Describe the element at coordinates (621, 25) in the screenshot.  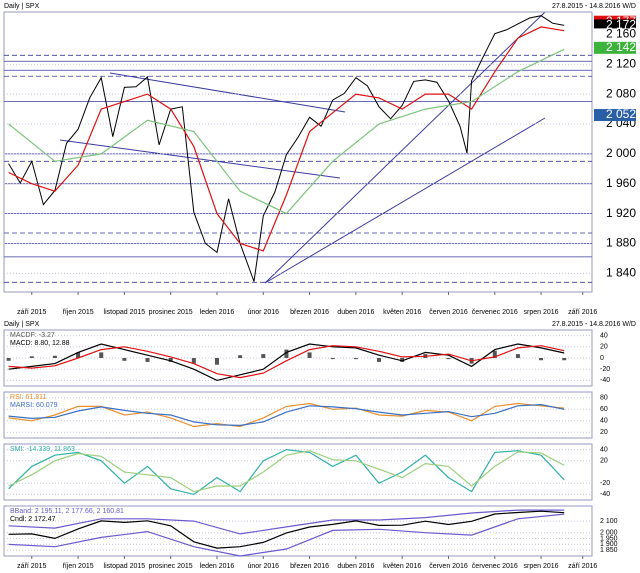
I see `price-marker-label: 2 172` at that location.